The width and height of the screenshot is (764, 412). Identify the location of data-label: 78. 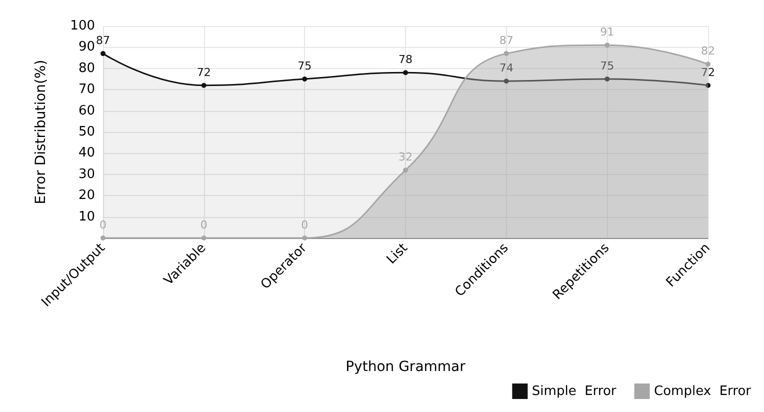
(405, 59).